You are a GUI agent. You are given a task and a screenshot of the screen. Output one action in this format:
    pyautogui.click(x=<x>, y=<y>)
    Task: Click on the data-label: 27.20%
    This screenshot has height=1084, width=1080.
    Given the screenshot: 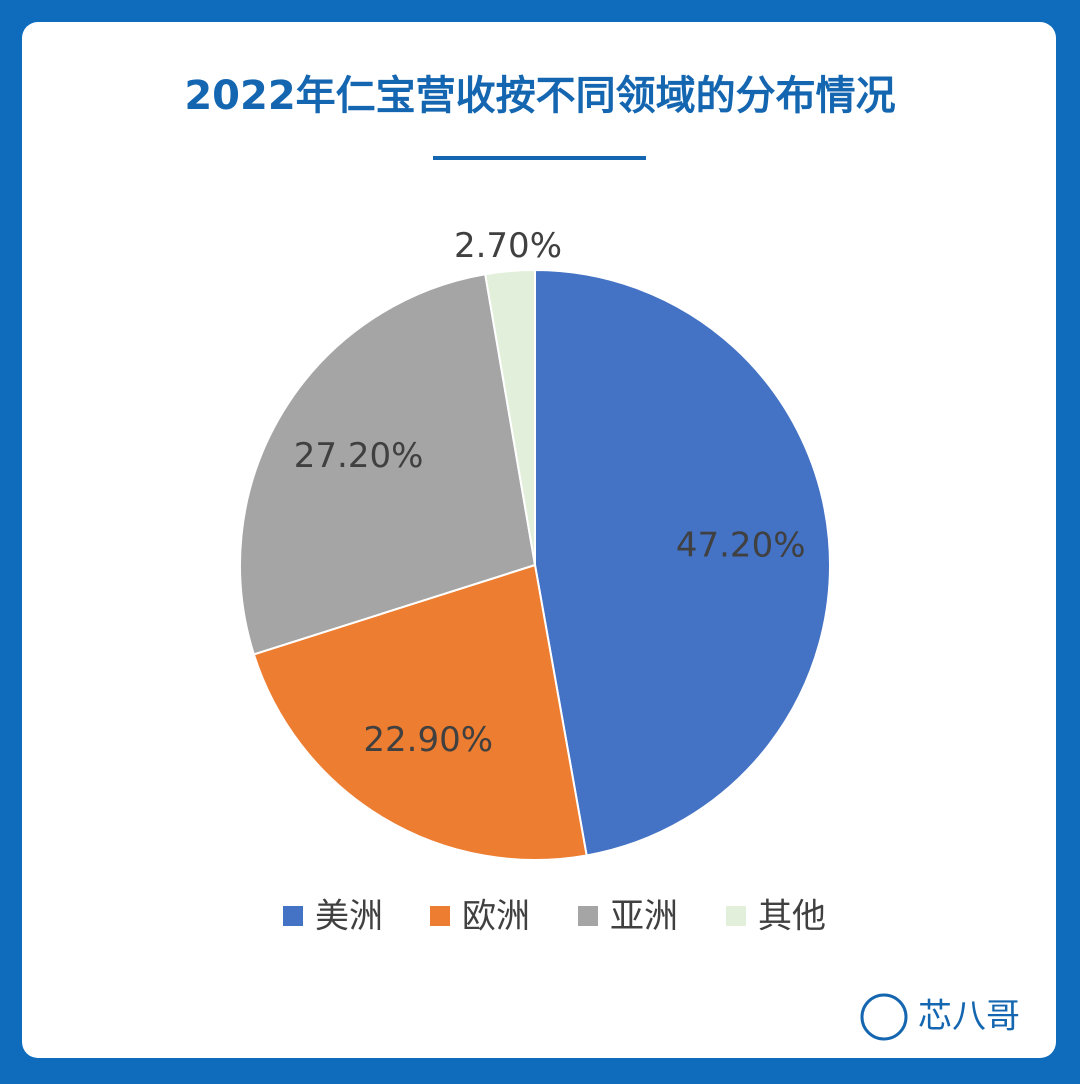 What is the action you would take?
    pyautogui.click(x=359, y=456)
    